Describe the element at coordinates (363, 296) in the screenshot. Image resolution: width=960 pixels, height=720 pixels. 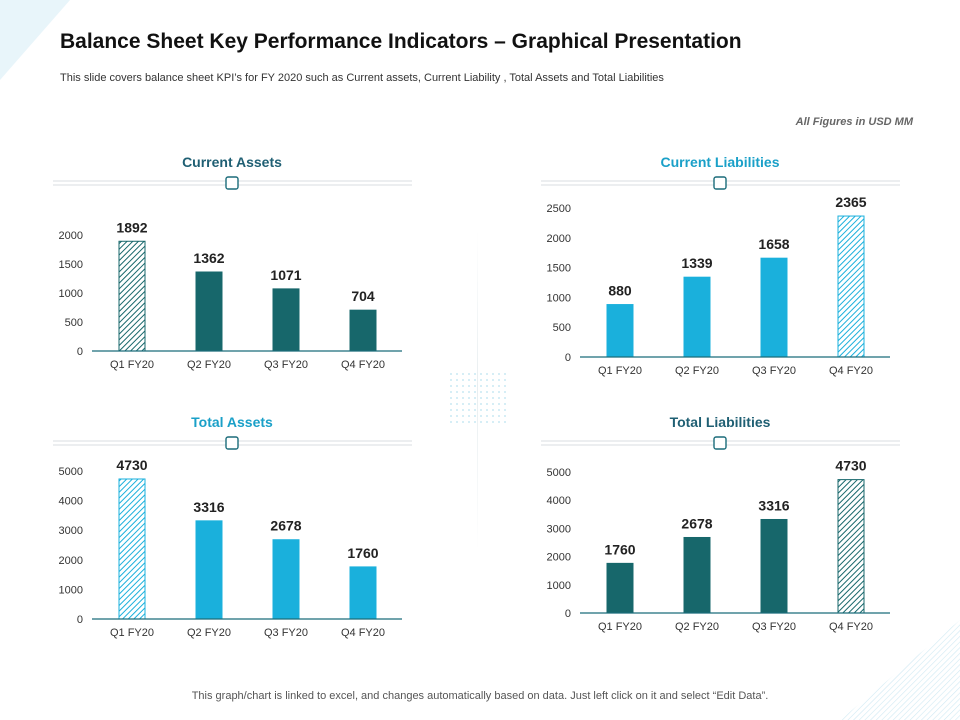
I see `data-label: 704` at that location.